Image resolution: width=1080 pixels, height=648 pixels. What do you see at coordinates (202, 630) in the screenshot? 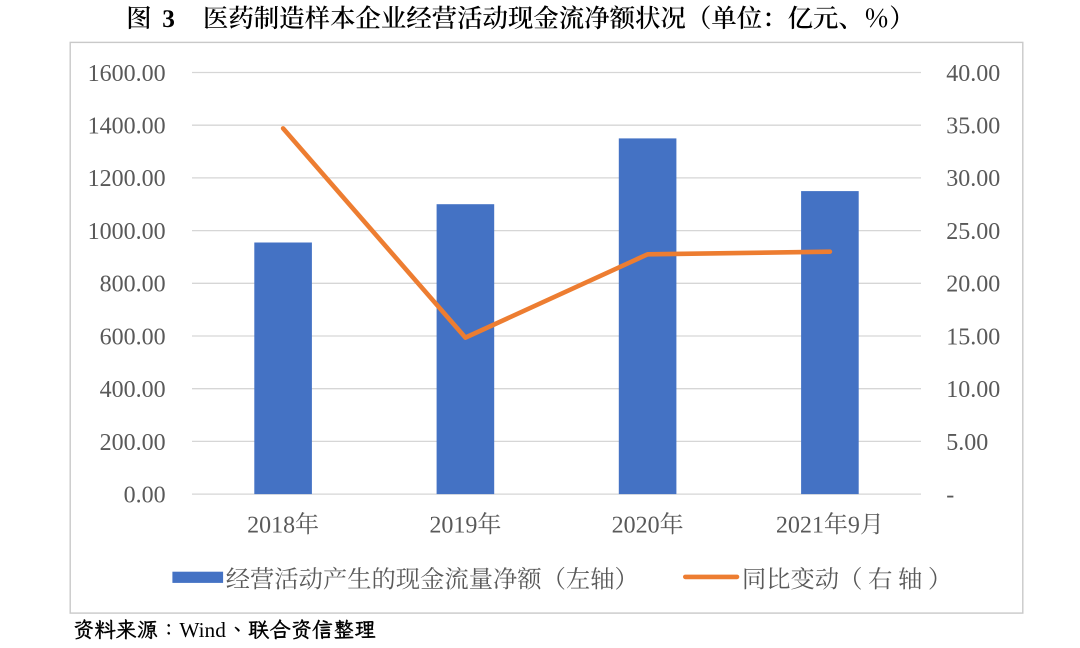
I see `svg-text: Wind` at bounding box center [202, 630].